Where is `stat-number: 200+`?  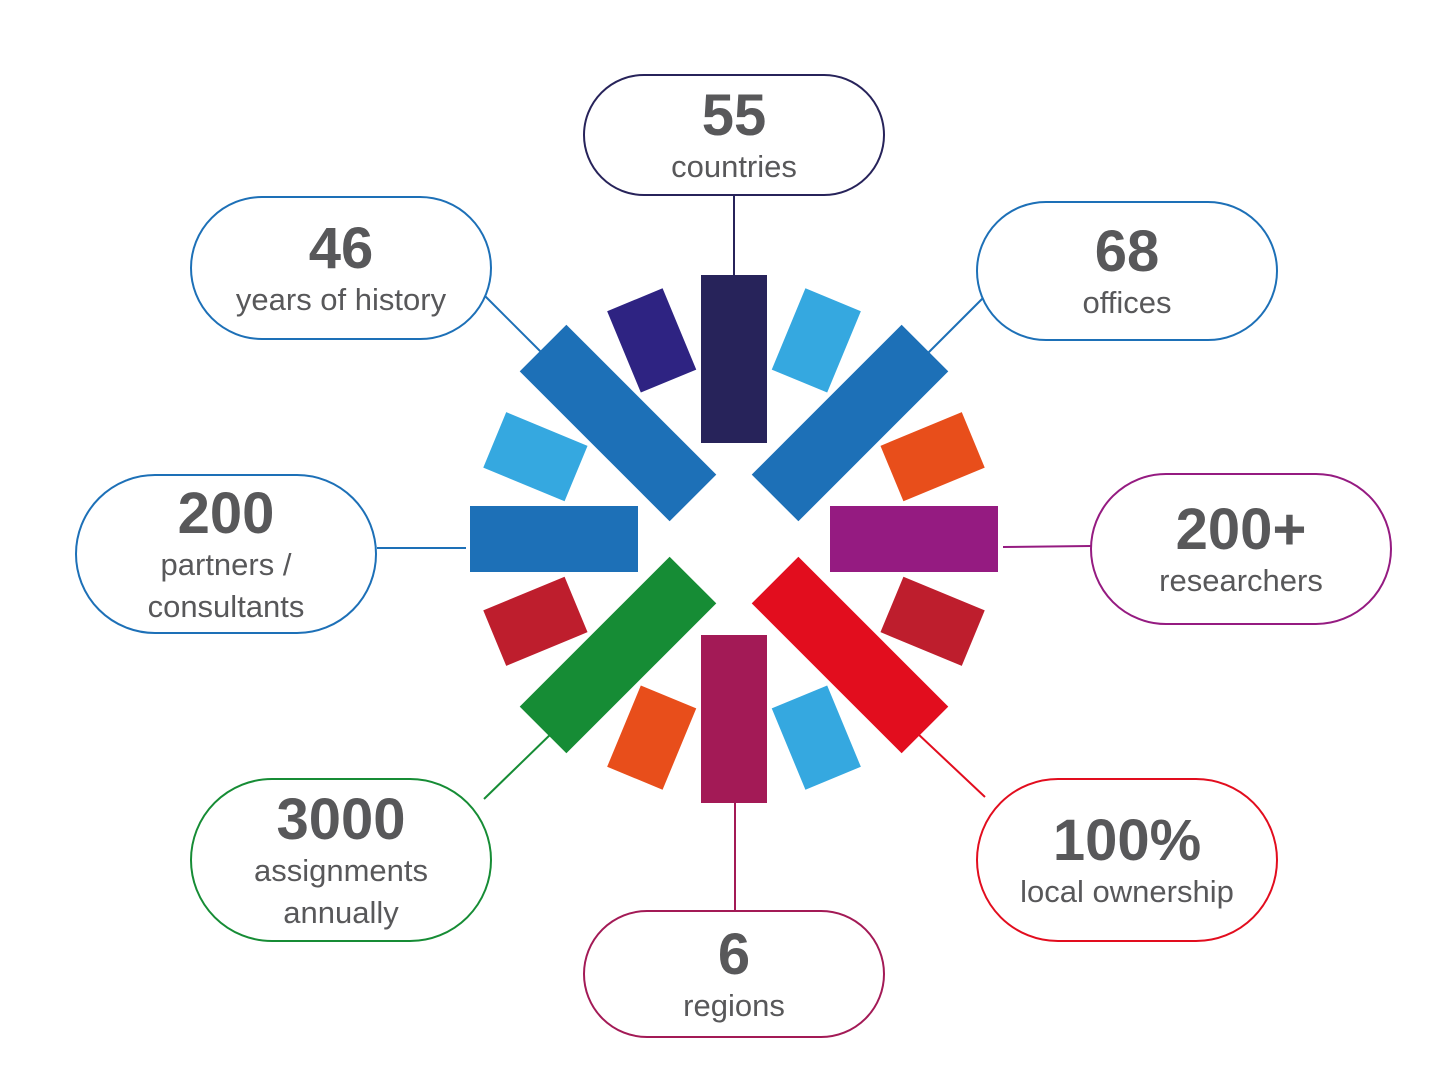
stat-number: 200+ is located at coordinates (1241, 529).